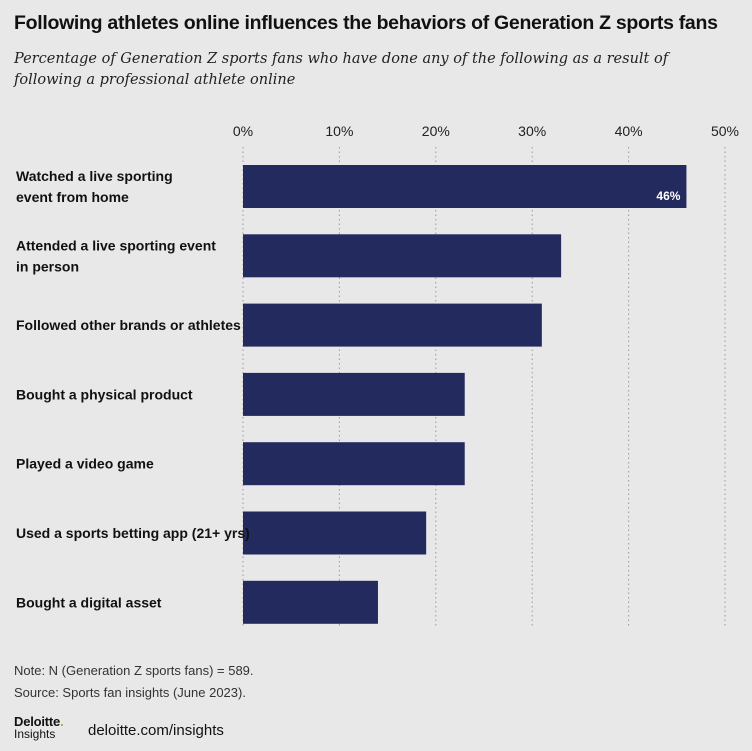 This screenshot has width=752, height=751. What do you see at coordinates (133, 533) in the screenshot?
I see `category-label: Used a sports betting app (21+ yrs)` at bounding box center [133, 533].